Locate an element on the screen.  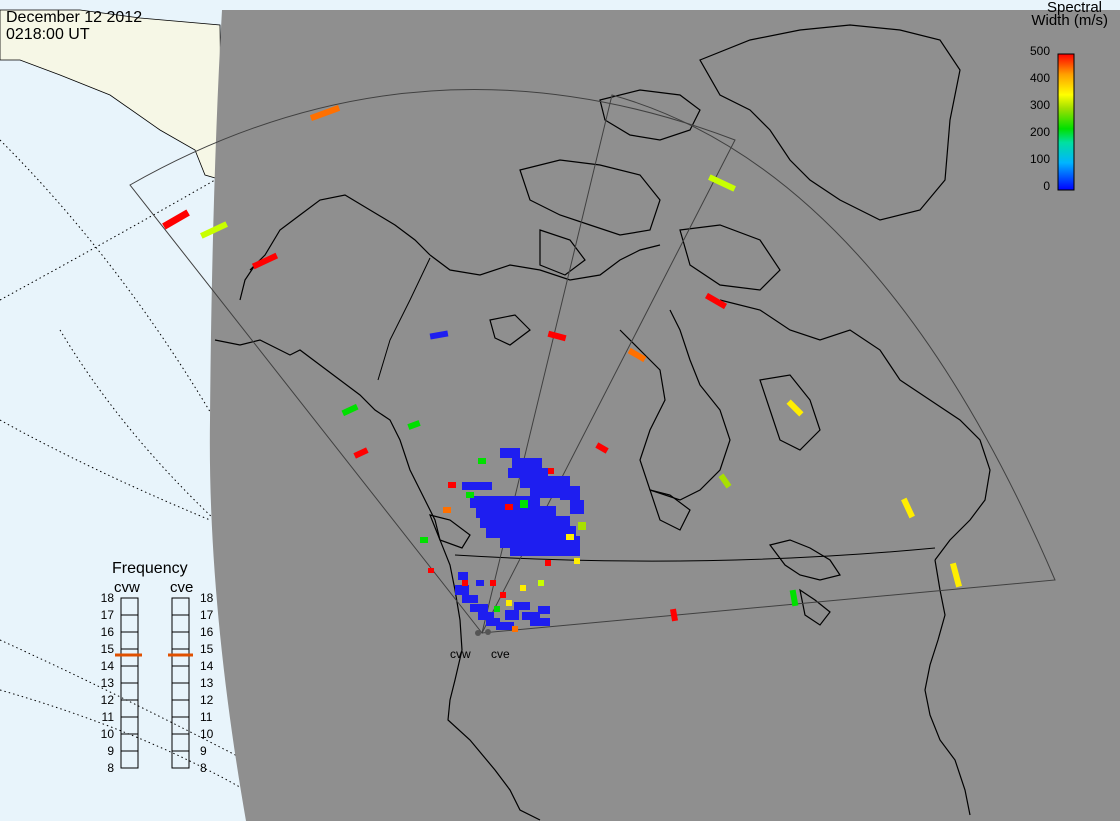
freq-tick-label-right: 16 is located at coordinates (207, 632).